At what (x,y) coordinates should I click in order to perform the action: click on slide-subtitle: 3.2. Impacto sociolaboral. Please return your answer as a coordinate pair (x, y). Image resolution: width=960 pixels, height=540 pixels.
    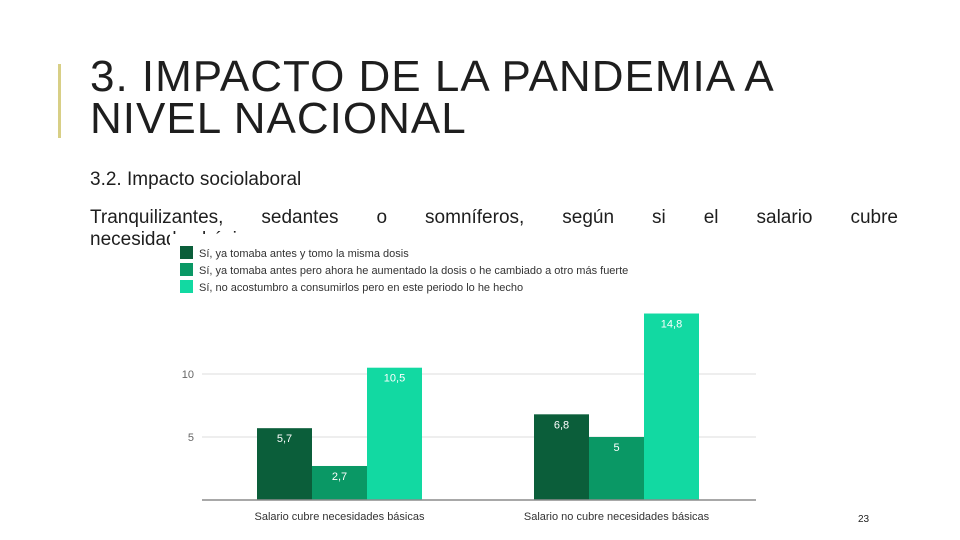
    Looking at the image, I should click on (196, 179).